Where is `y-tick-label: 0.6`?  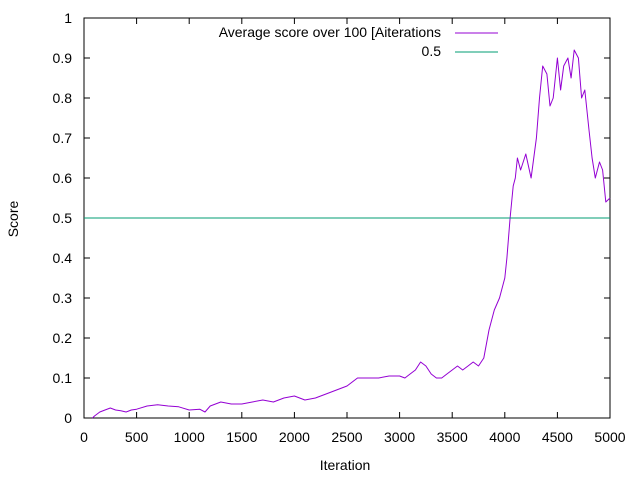
y-tick-label: 0.6 is located at coordinates (63, 178).